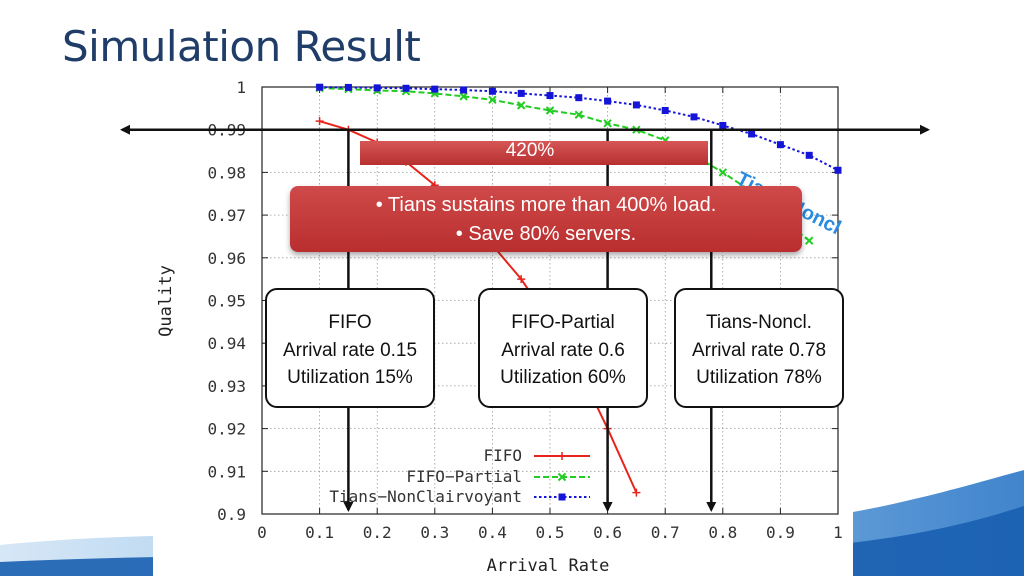  I want to click on info-box-util: Utilization 78%, so click(759, 377).